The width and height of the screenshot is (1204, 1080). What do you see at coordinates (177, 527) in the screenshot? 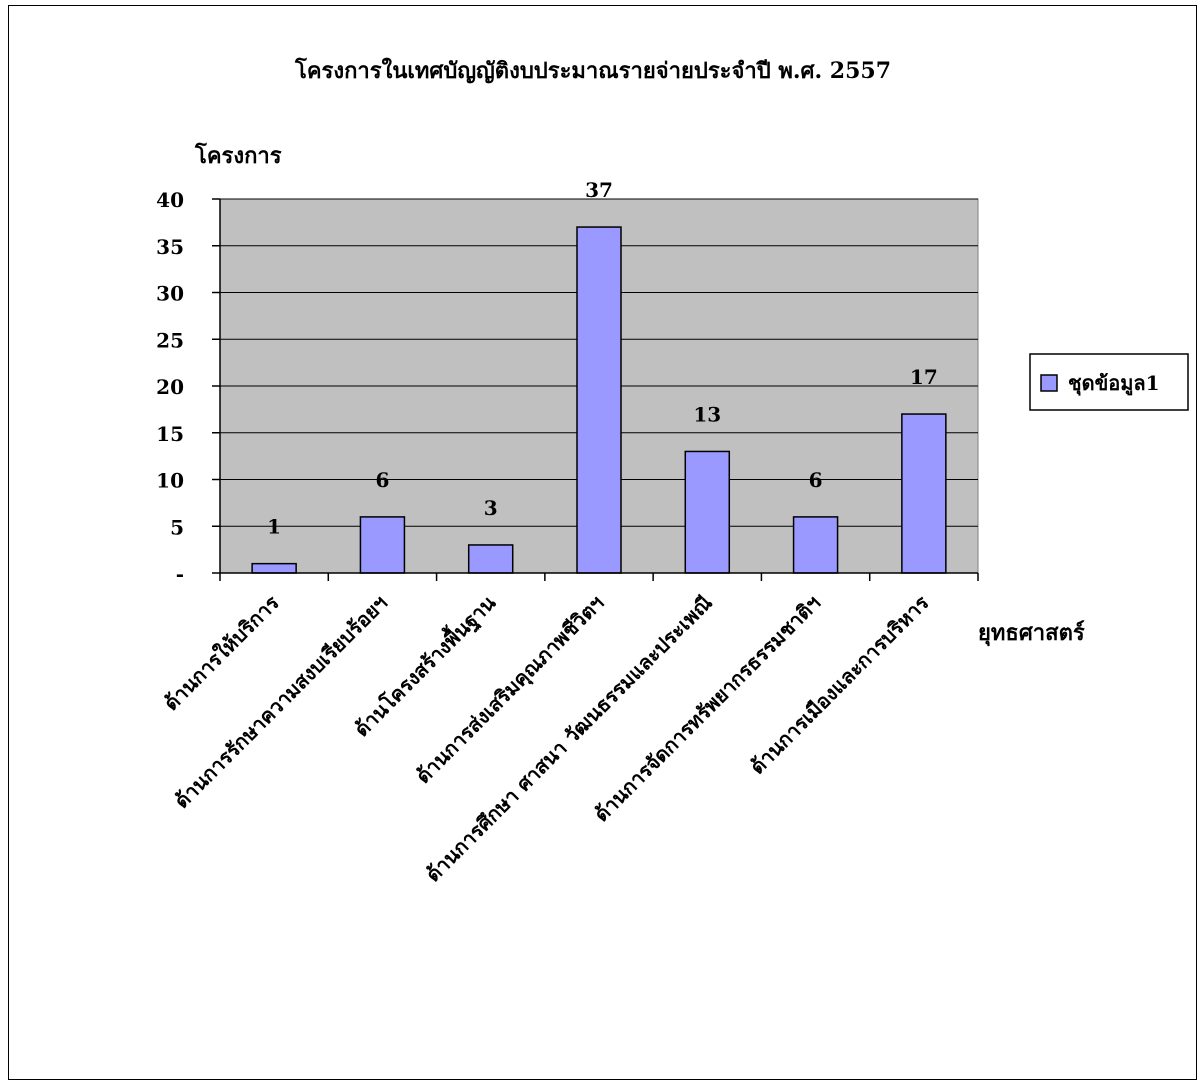
I see `y-tick-label: 5` at bounding box center [177, 527].